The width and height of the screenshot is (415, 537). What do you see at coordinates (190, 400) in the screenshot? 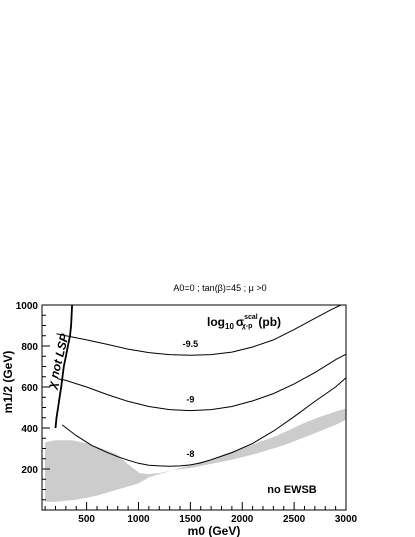
I see `contour-label-2: -9` at bounding box center [190, 400].